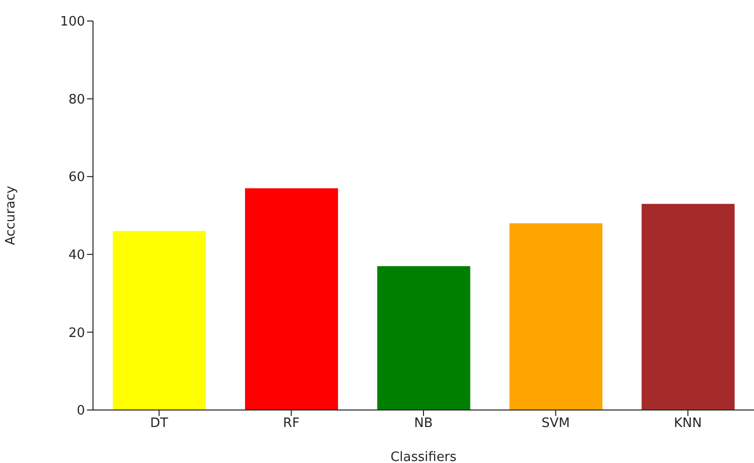 The height and width of the screenshot is (463, 754). What do you see at coordinates (76, 100) in the screenshot?
I see `y-tick-label: 80` at bounding box center [76, 100].